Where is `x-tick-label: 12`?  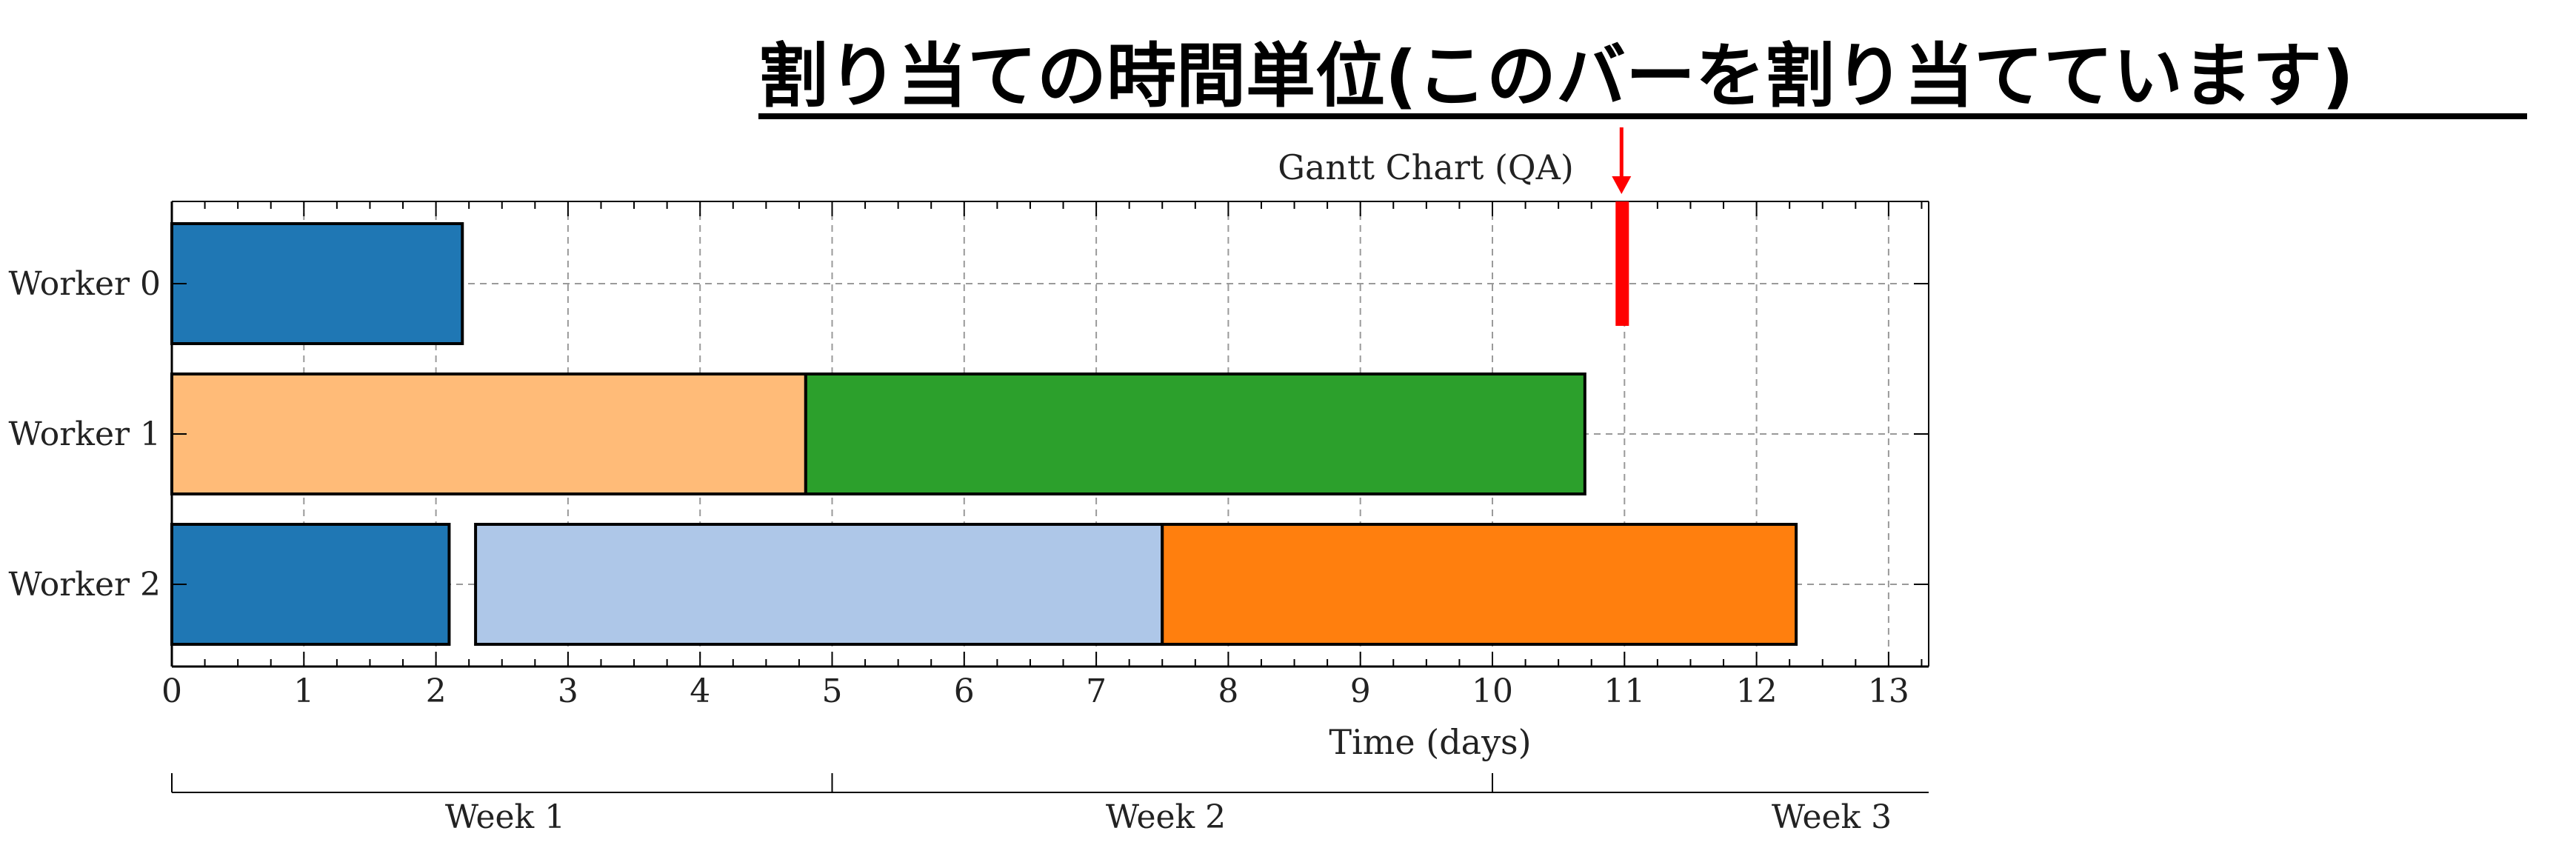 x-tick-label: 12 is located at coordinates (1757, 691).